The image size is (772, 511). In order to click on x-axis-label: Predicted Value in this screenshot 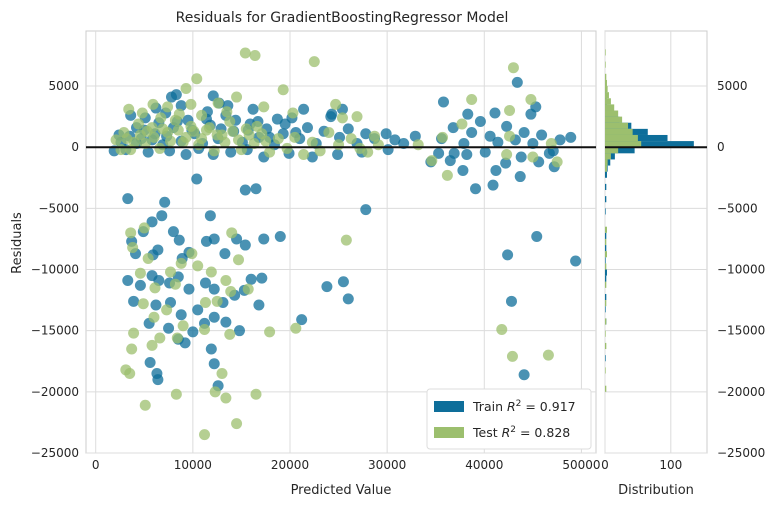, I will do `click(341, 490)`.